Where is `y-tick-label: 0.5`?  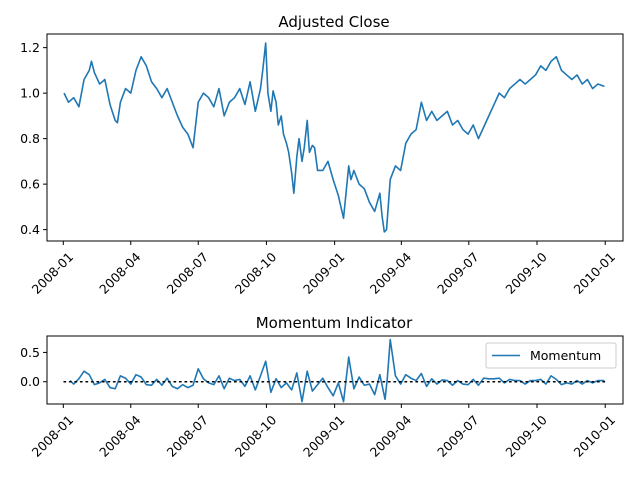
y-tick-label: 0.5 is located at coordinates (30, 352).